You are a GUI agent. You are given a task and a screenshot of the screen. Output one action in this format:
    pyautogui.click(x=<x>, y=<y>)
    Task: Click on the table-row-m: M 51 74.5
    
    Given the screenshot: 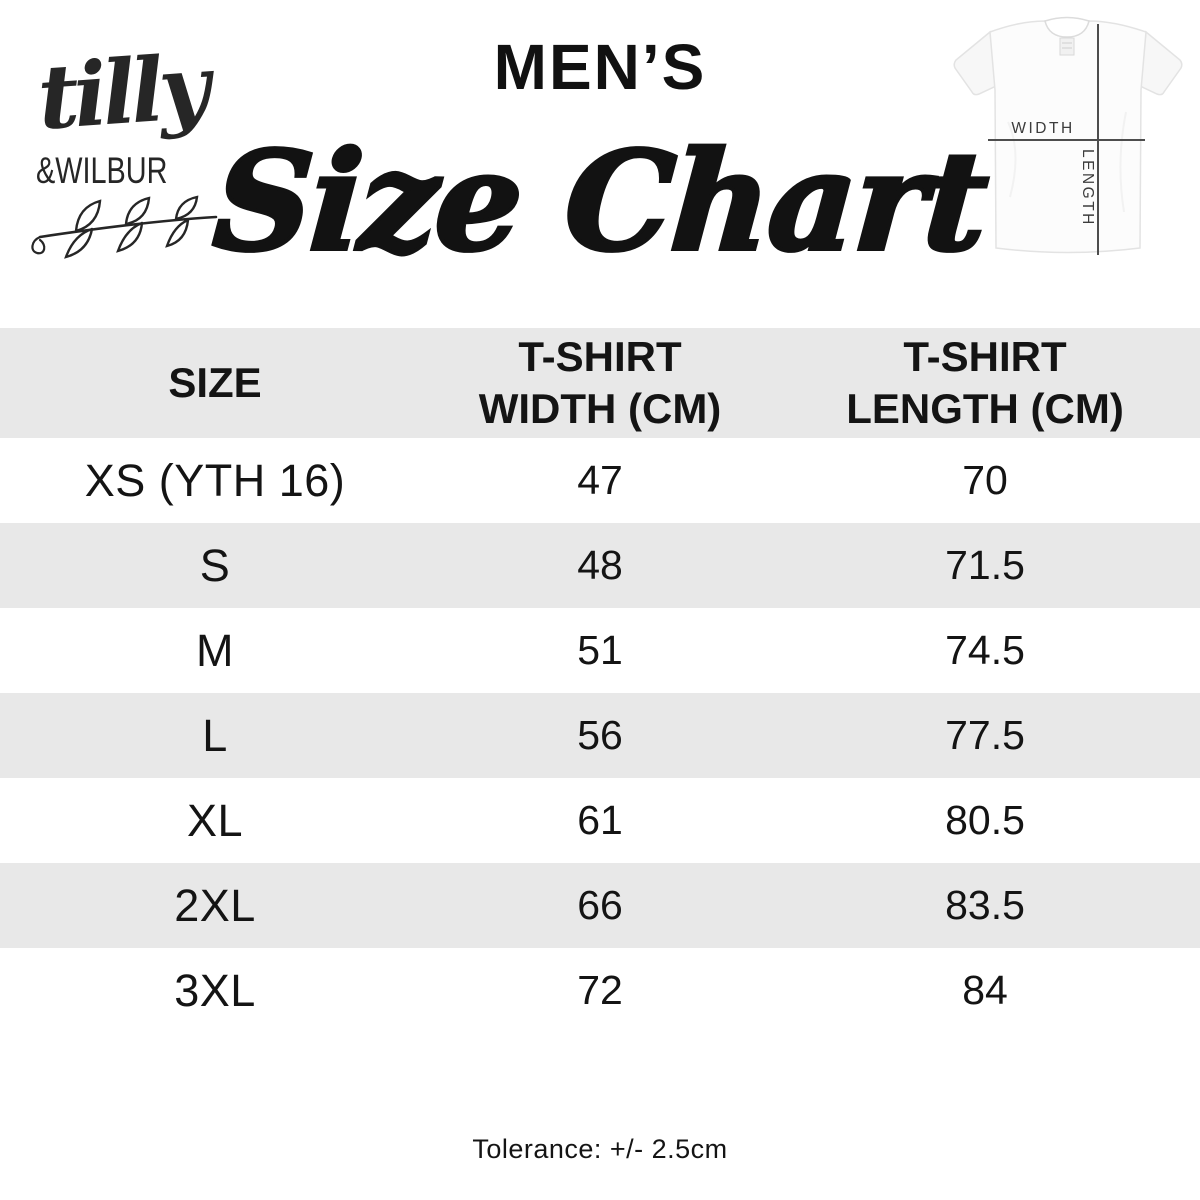 What is the action you would take?
    pyautogui.click(x=600, y=650)
    